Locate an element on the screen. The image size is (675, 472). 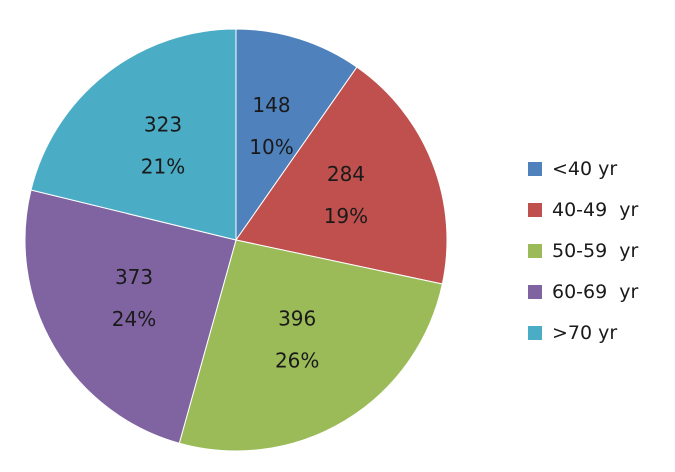
legend-label-under-40: <40 yr is located at coordinates (585, 168).